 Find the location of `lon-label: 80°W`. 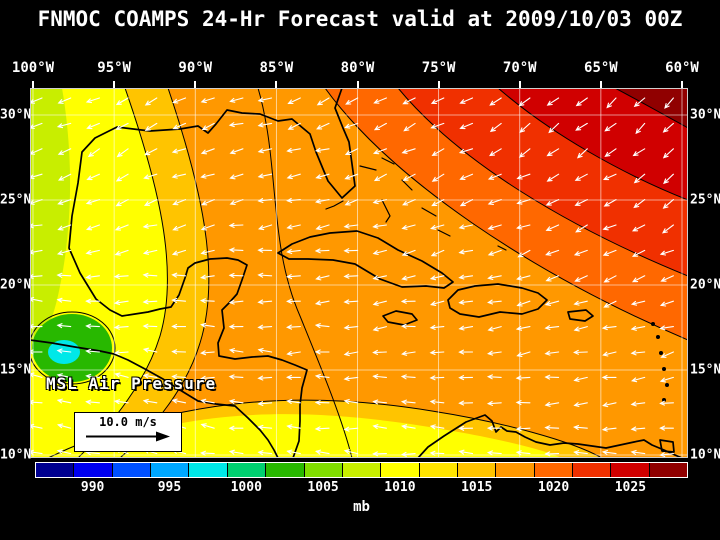

lon-label: 80°W is located at coordinates (357, 68).